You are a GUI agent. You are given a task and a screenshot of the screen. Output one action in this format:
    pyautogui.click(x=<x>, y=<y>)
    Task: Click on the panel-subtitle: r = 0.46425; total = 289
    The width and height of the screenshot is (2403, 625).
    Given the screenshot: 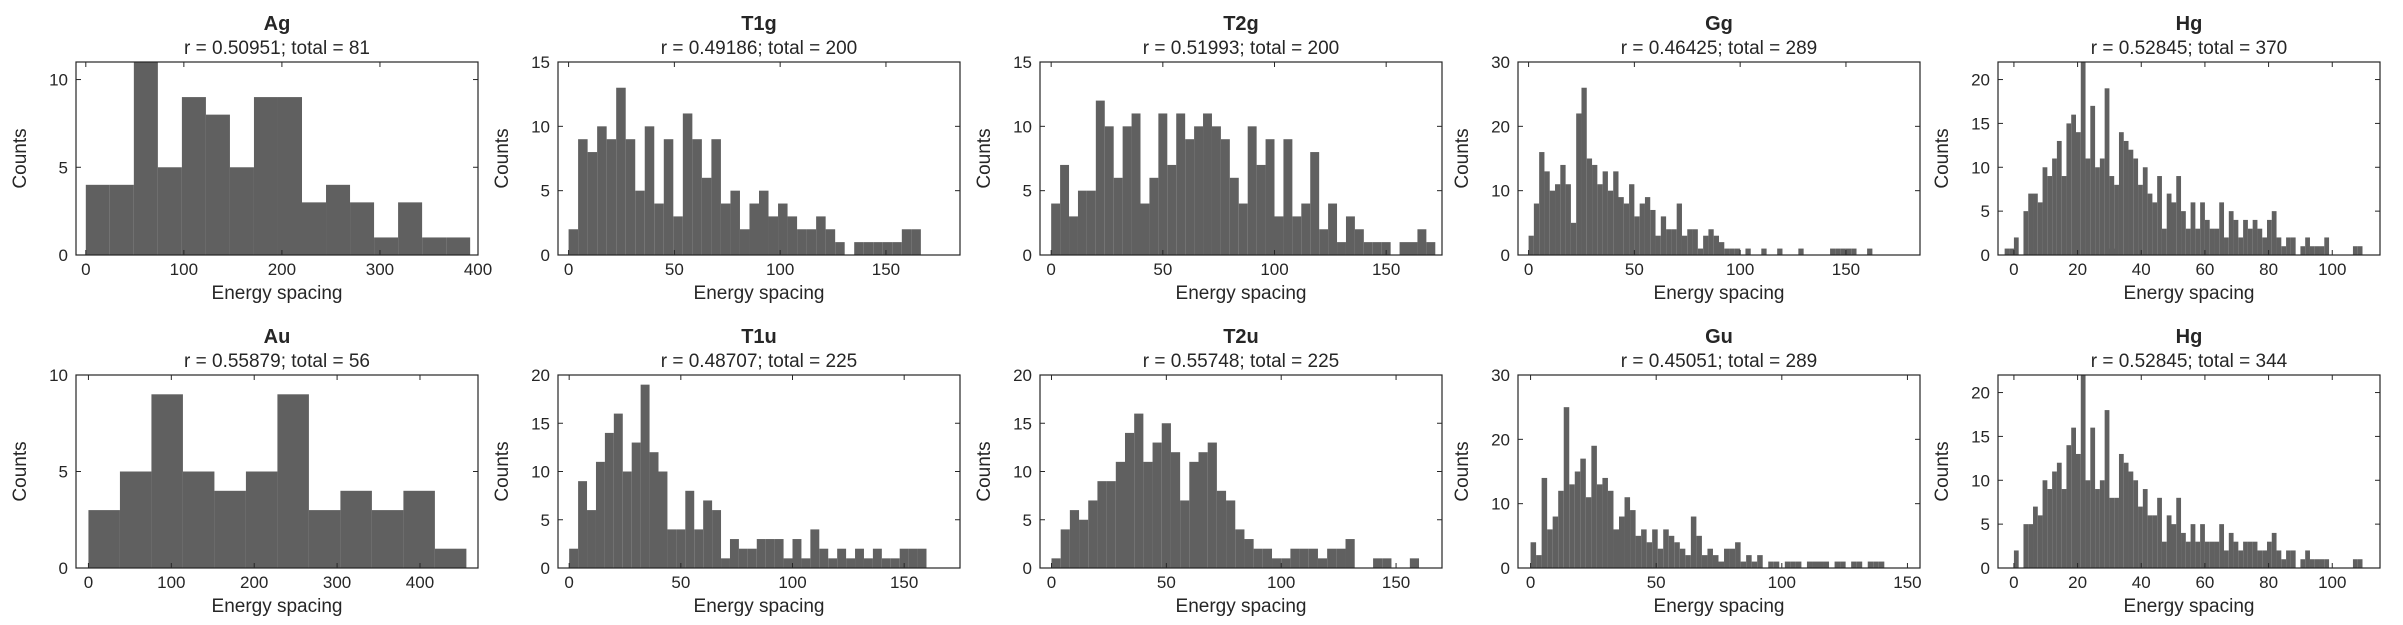 What is the action you would take?
    pyautogui.click(x=1719, y=48)
    